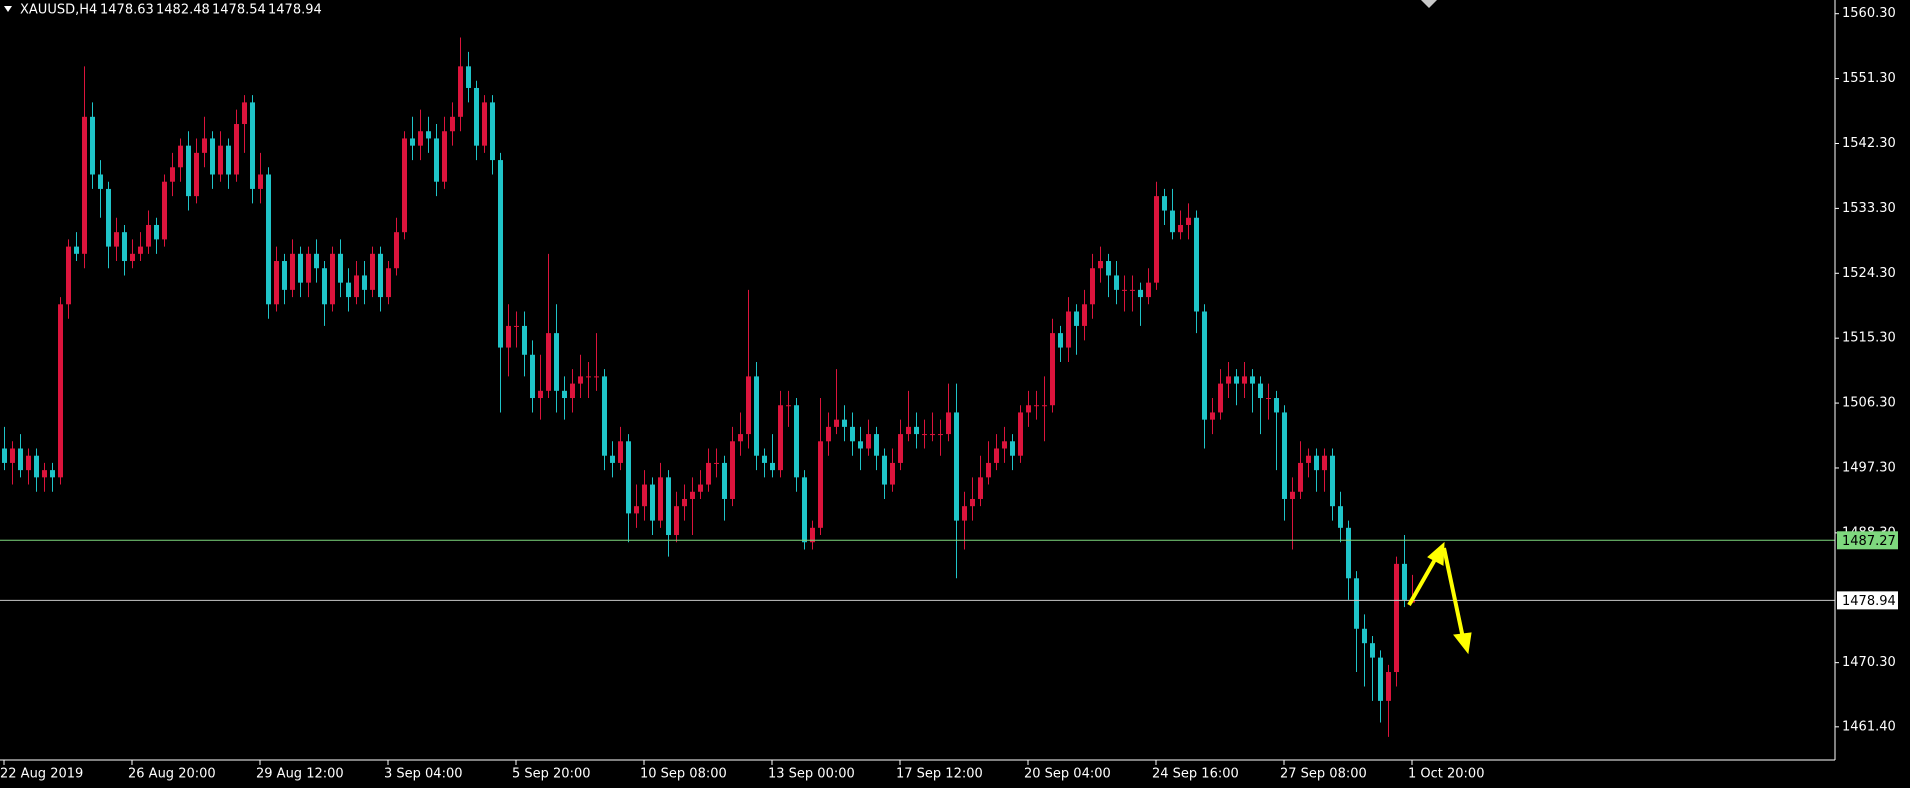 This screenshot has height=788, width=1910. Describe the element at coordinates (1869, 403) in the screenshot. I see `y-tick-label: 1506.30` at that location.